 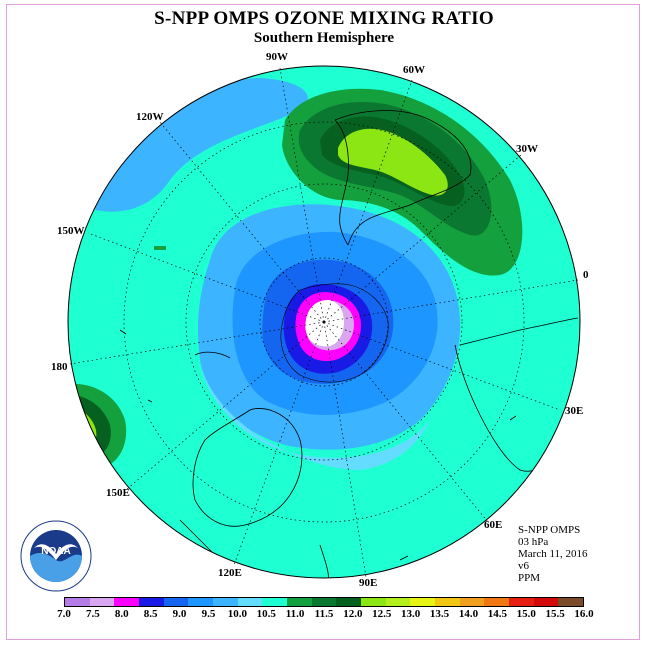 What do you see at coordinates (584, 614) in the screenshot?
I see `color-scale-tick-label: 16.0` at bounding box center [584, 614].